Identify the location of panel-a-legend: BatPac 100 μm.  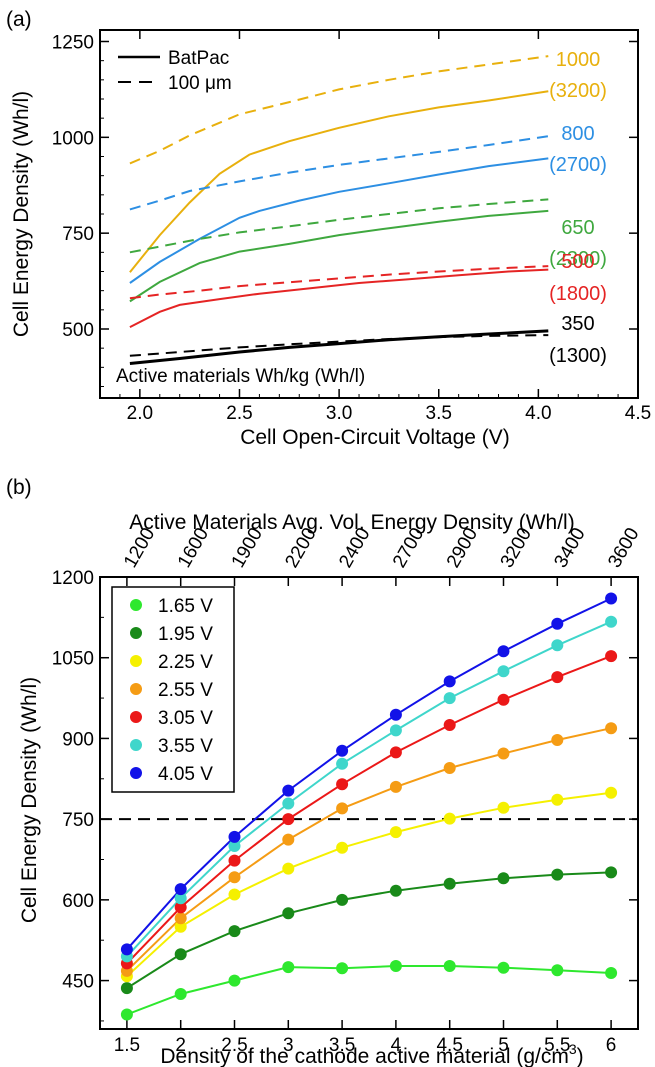
(175, 71).